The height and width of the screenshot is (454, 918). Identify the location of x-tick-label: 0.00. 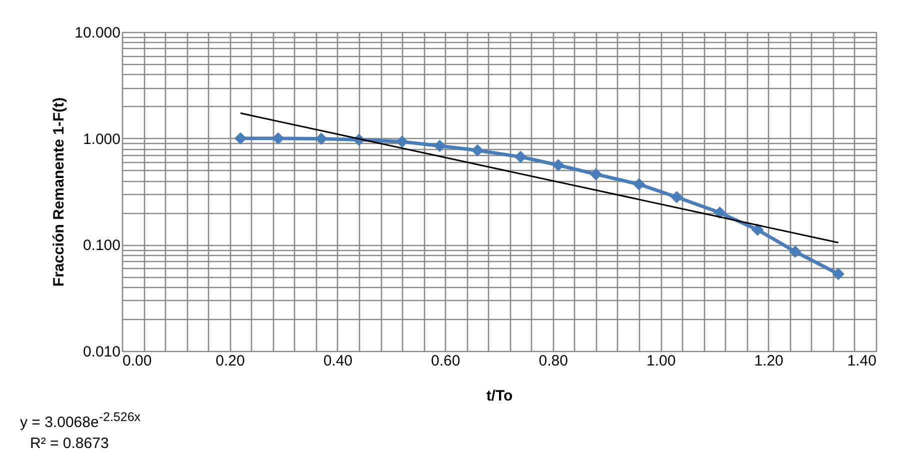
(137, 361).